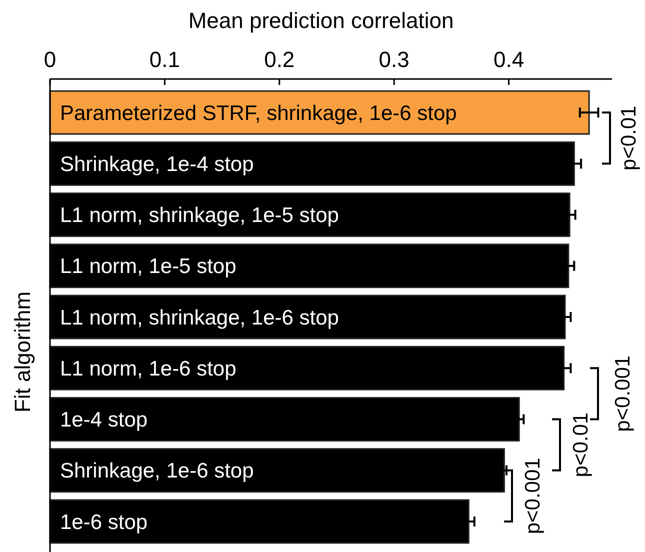  Describe the element at coordinates (258, 113) in the screenshot. I see `y-tick-label: Parameterized STRF, shrinkage, 1e-6 stop` at that location.